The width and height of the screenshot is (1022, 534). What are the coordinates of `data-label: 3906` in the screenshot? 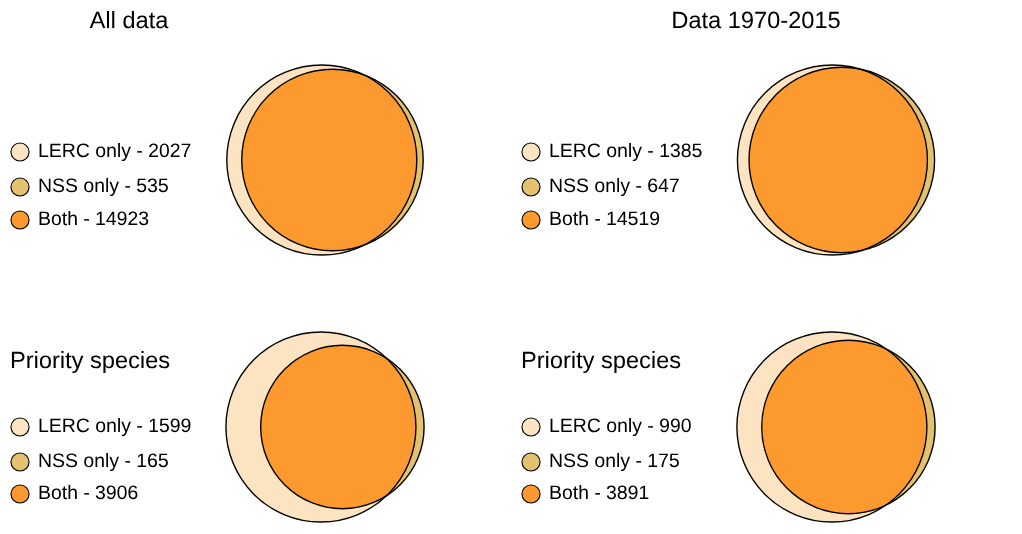 It's located at (116, 492).